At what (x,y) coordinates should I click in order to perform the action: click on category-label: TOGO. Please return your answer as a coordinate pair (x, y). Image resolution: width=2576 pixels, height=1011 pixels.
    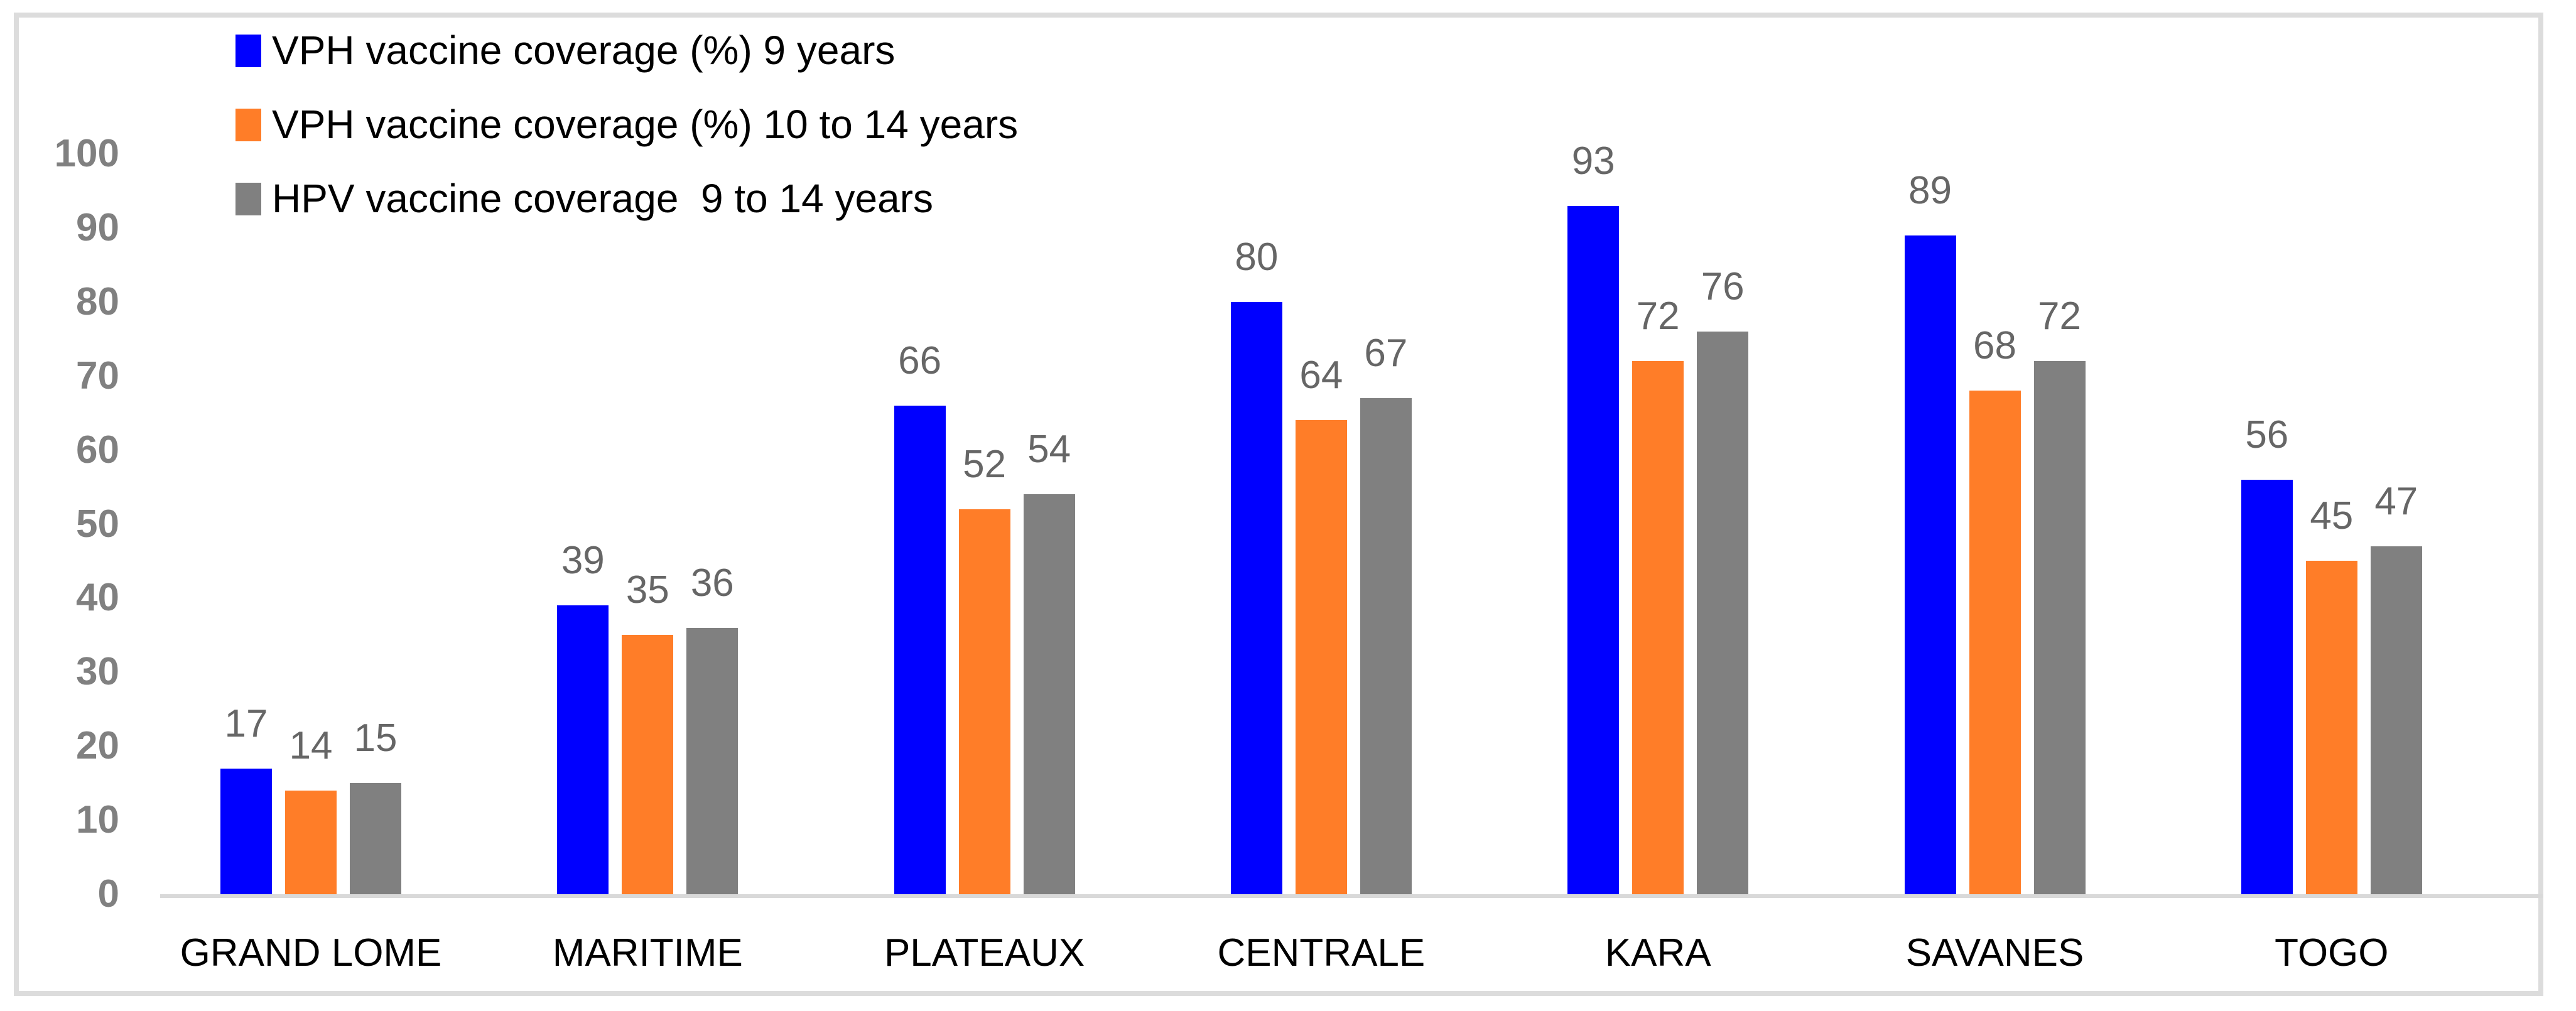
    Looking at the image, I should click on (2332, 953).